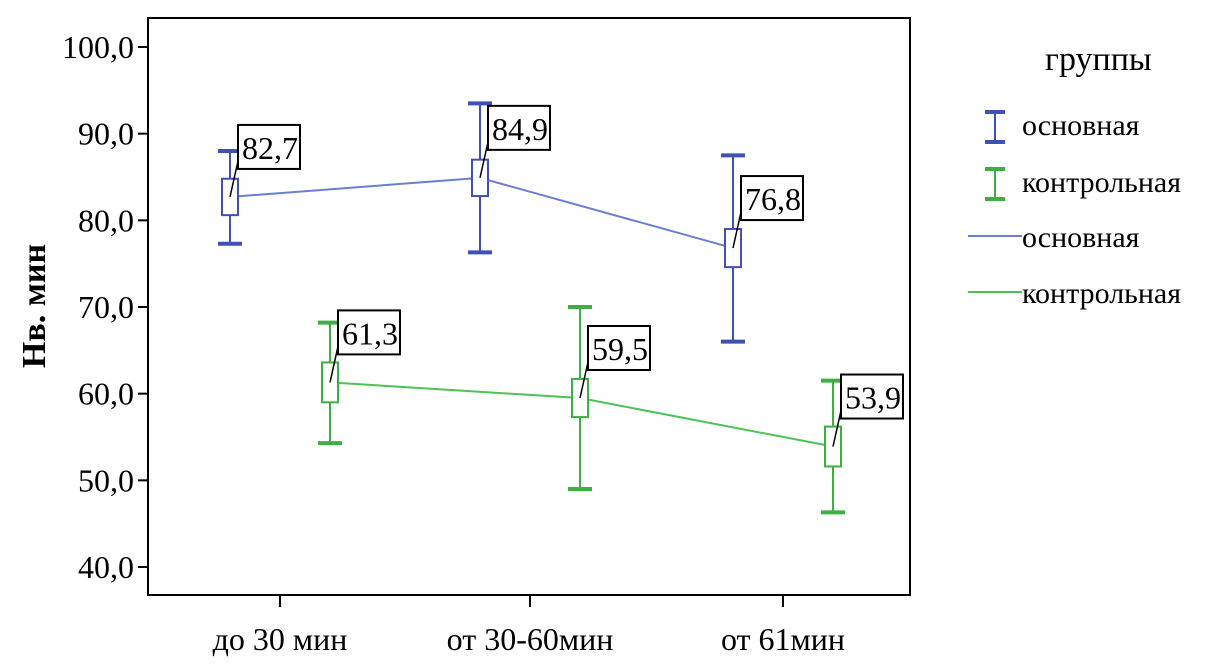 This screenshot has width=1217, height=664. I want to click on data-label: 76,8, so click(773, 199).